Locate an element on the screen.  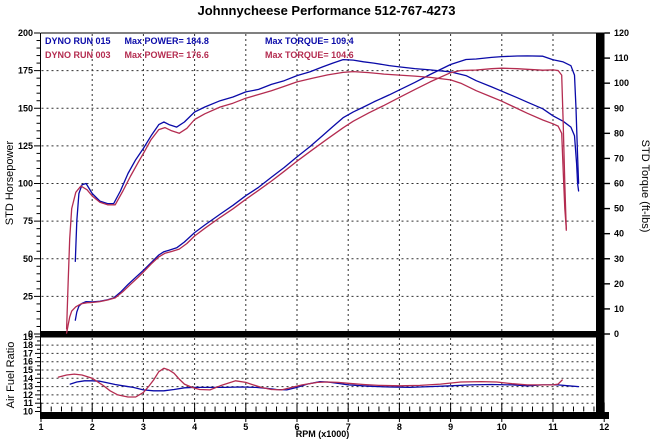
afr-tick-label: 13 is located at coordinates (28, 387).